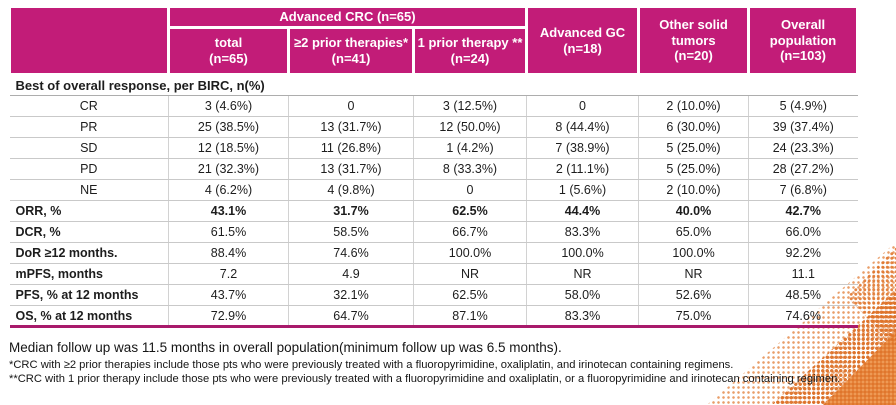 This screenshot has height=405, width=896. Describe the element at coordinates (693, 316) in the screenshot. I see `cell-value: 75.0%` at that location.